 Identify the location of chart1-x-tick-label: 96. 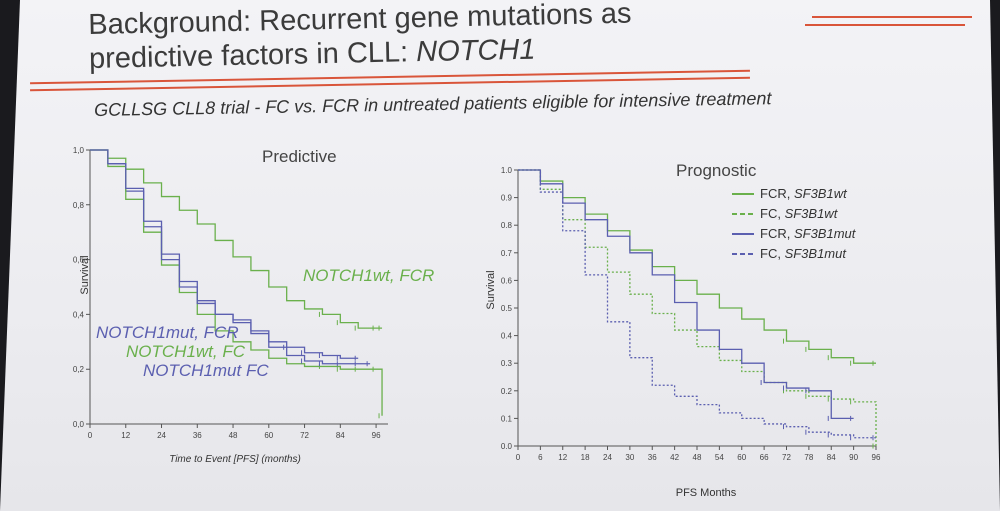
(376, 435).